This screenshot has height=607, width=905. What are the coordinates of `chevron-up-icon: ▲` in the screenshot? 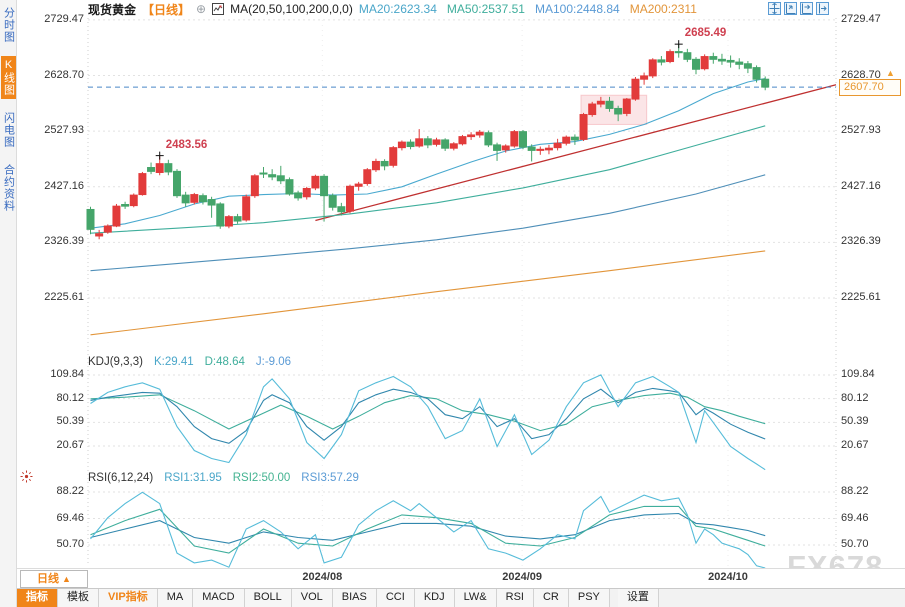 It's located at (66, 579).